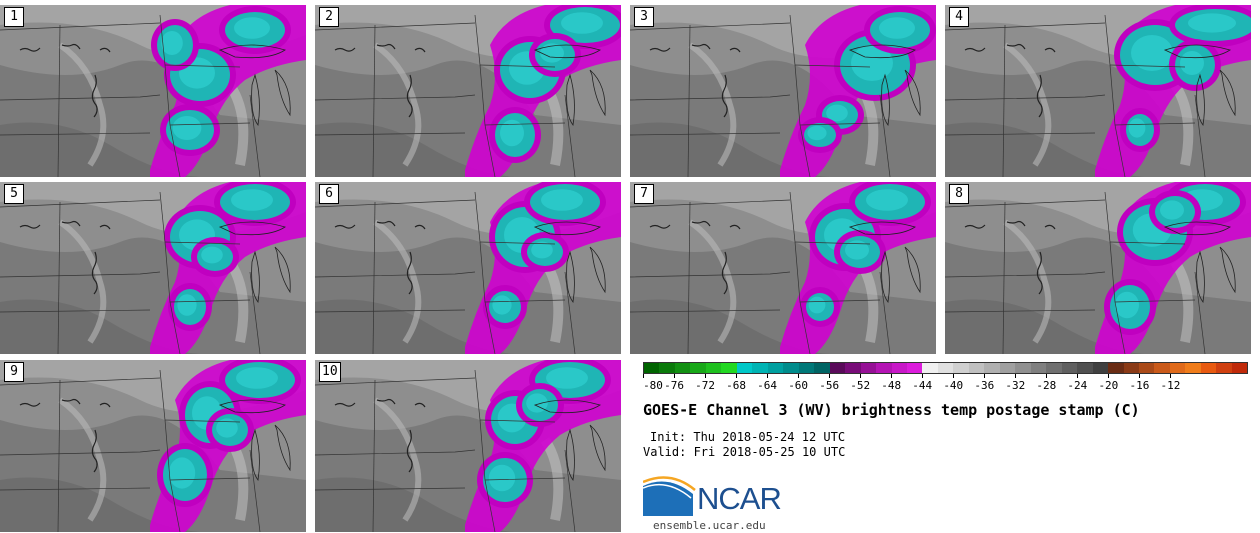  I want to click on panel-number-label: 6, so click(329, 194).